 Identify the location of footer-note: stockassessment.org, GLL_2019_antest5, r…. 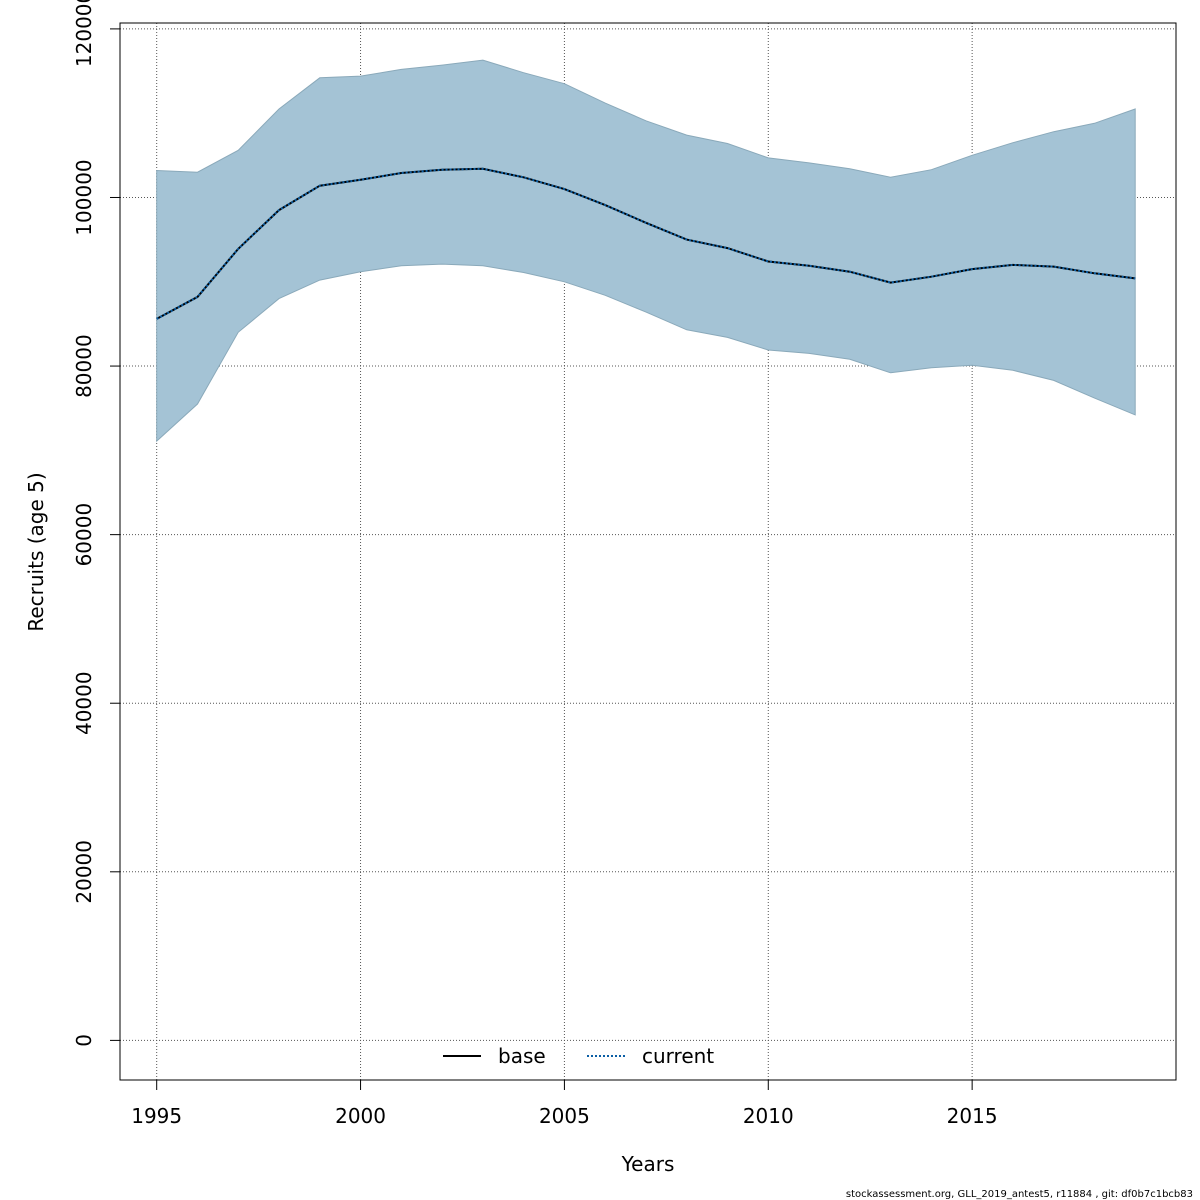
(1019, 1194).